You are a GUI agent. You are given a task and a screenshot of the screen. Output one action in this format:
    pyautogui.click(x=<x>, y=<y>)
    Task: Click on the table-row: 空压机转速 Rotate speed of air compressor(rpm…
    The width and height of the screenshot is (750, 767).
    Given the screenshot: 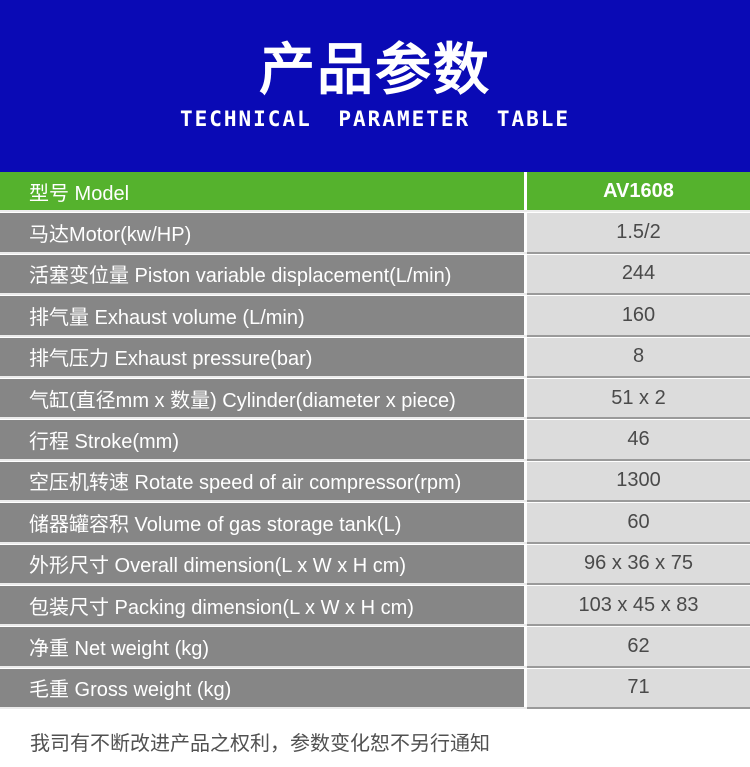 What is the action you would take?
    pyautogui.click(x=375, y=481)
    